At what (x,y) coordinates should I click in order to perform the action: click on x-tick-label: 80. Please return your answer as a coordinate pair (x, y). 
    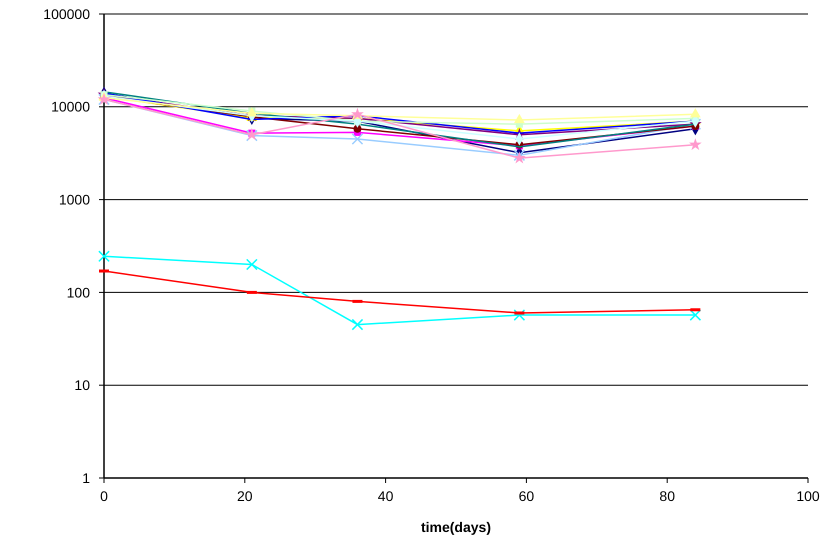
    Looking at the image, I should click on (667, 496).